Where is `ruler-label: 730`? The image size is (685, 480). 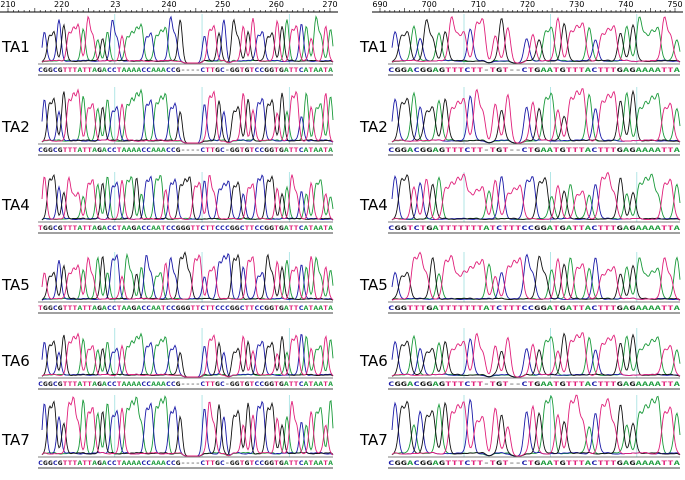
ruler-label: 730 is located at coordinates (576, 4).